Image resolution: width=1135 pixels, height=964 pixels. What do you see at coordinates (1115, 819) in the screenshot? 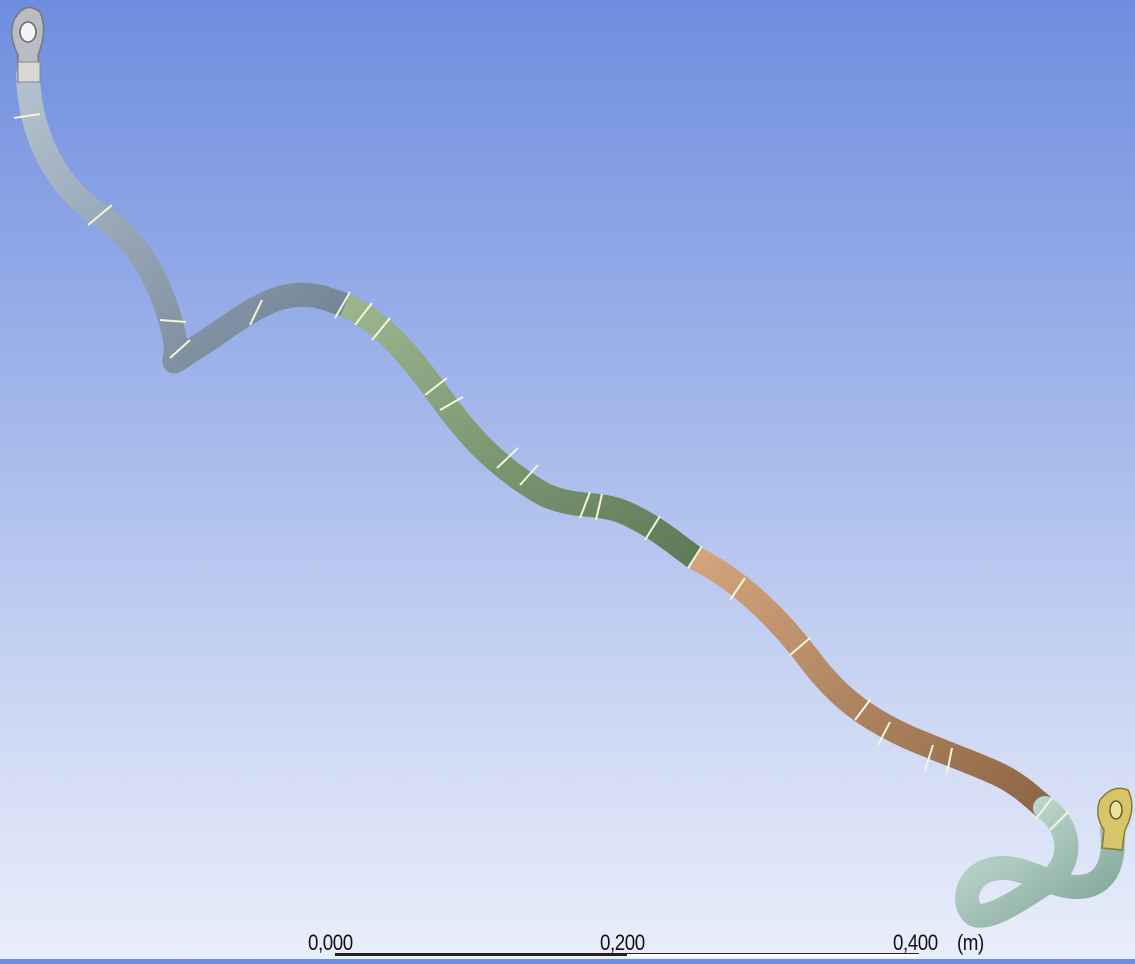
I see `ring-terminal-end` at bounding box center [1115, 819].